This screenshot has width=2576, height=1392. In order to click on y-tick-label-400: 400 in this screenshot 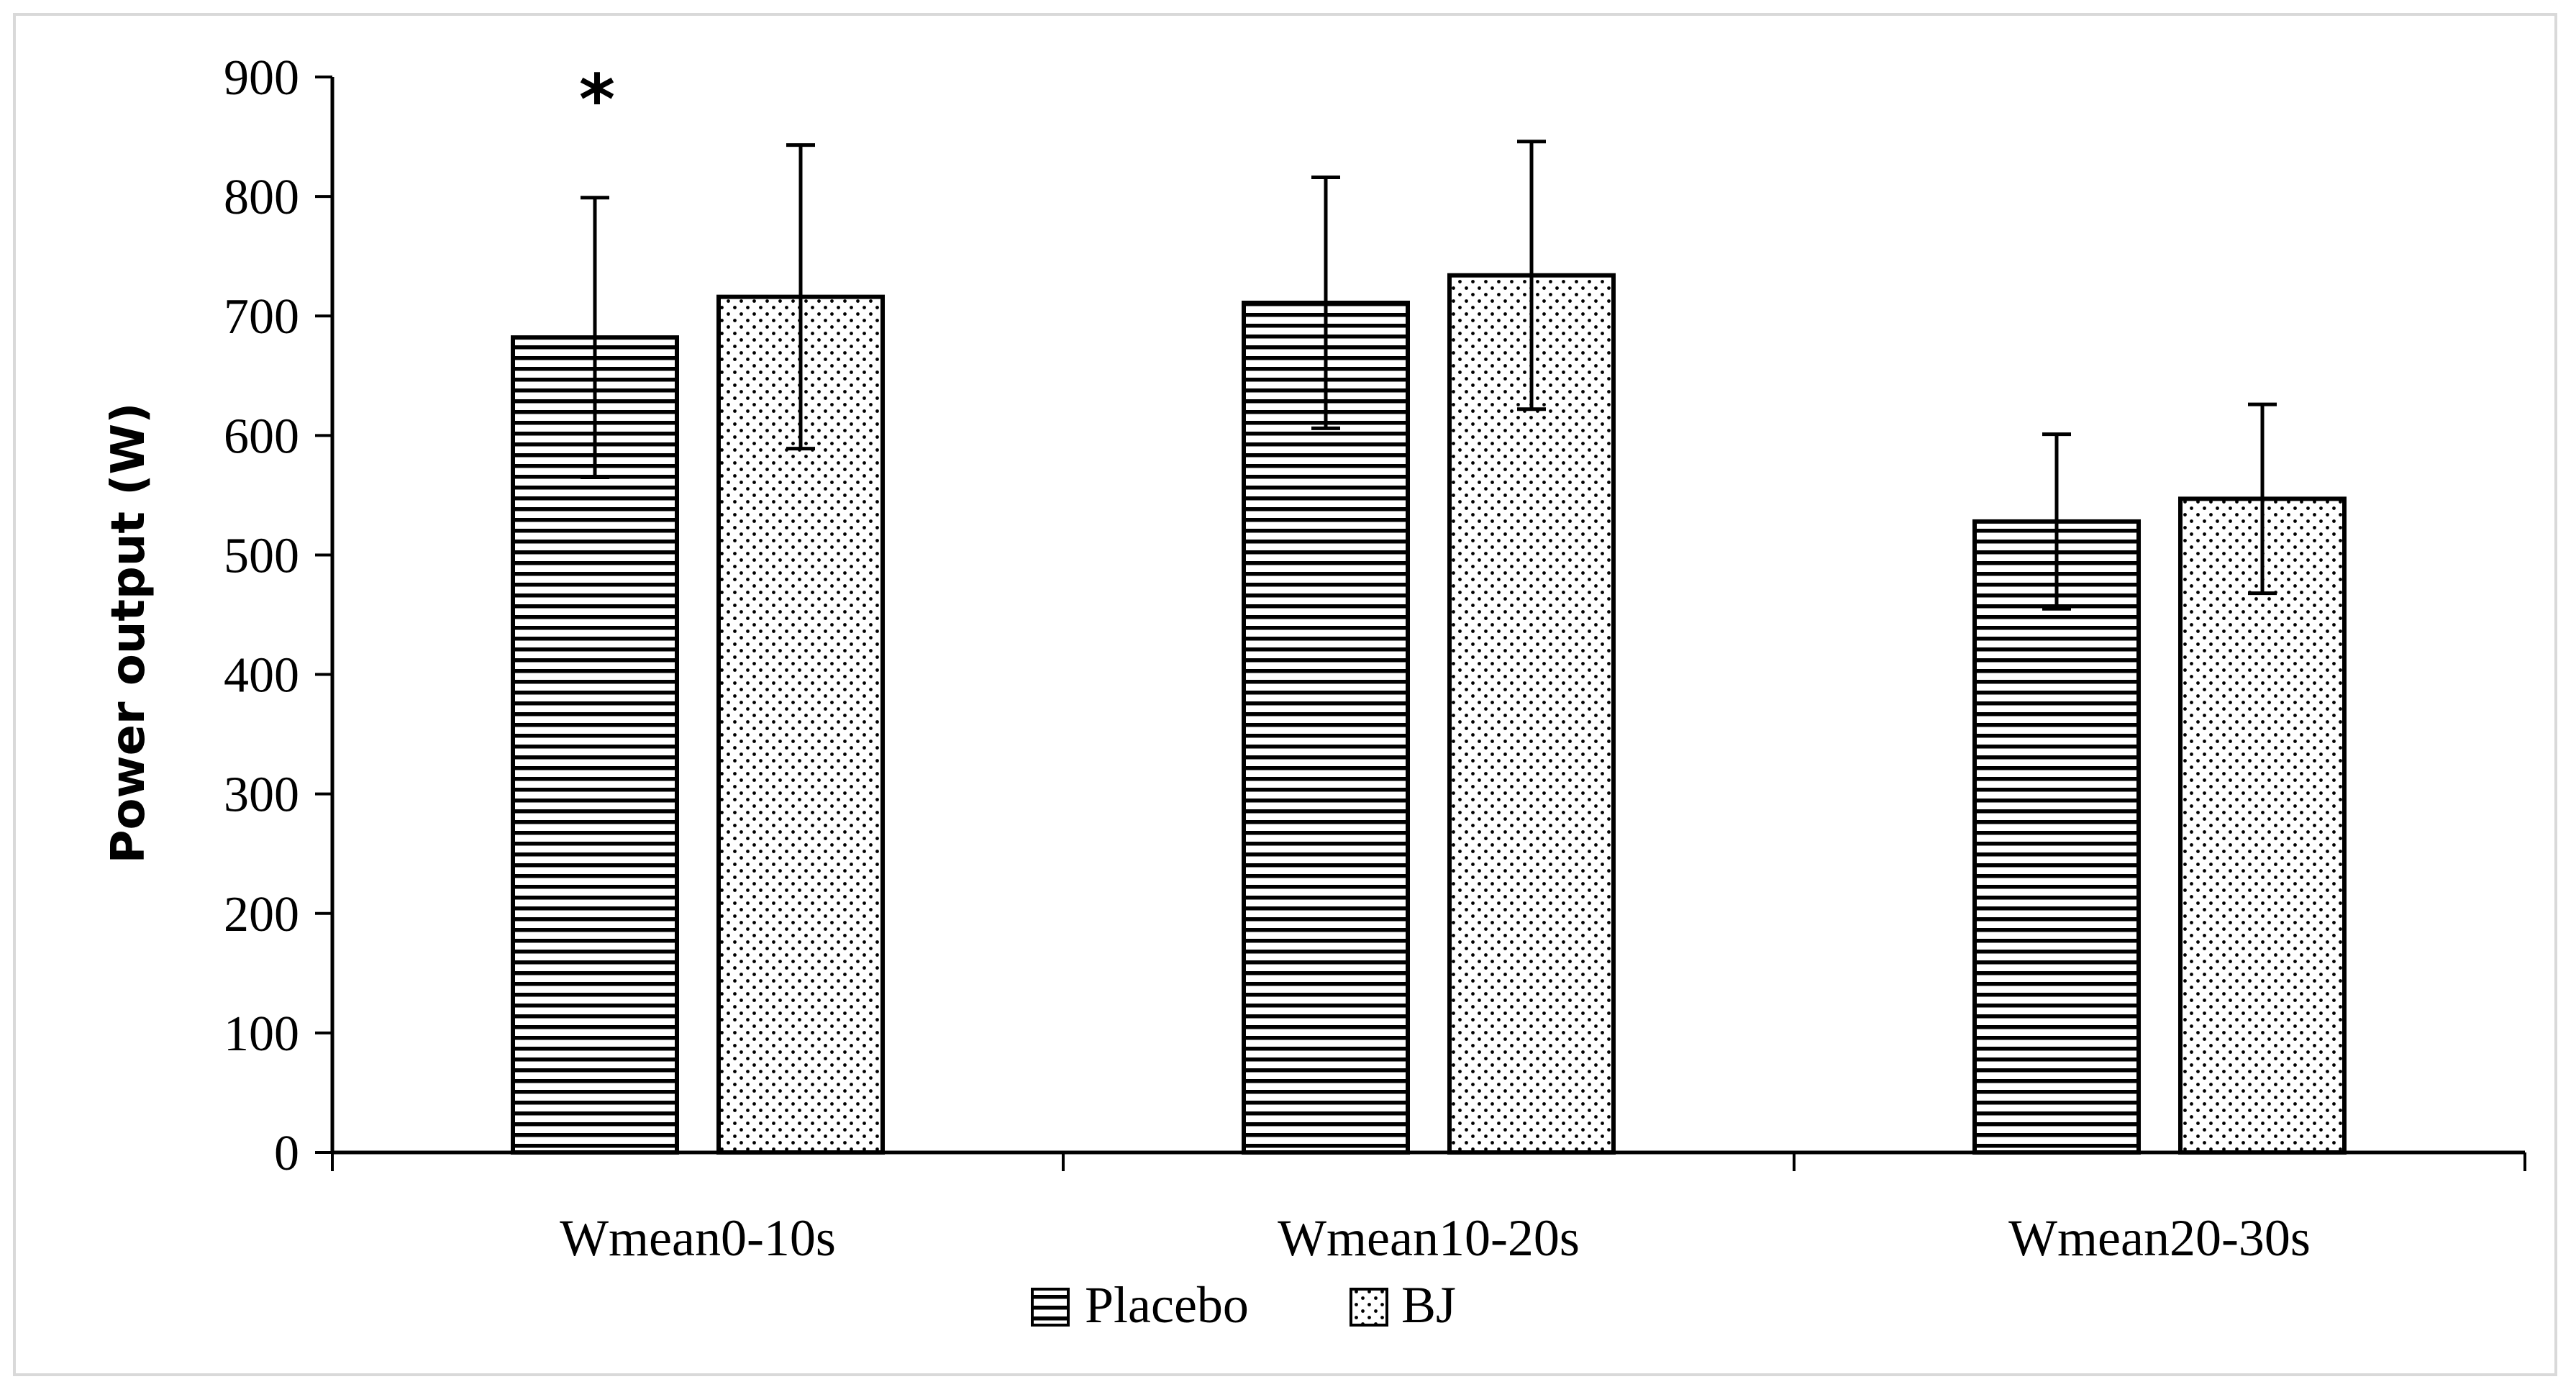, I will do `click(262, 676)`.